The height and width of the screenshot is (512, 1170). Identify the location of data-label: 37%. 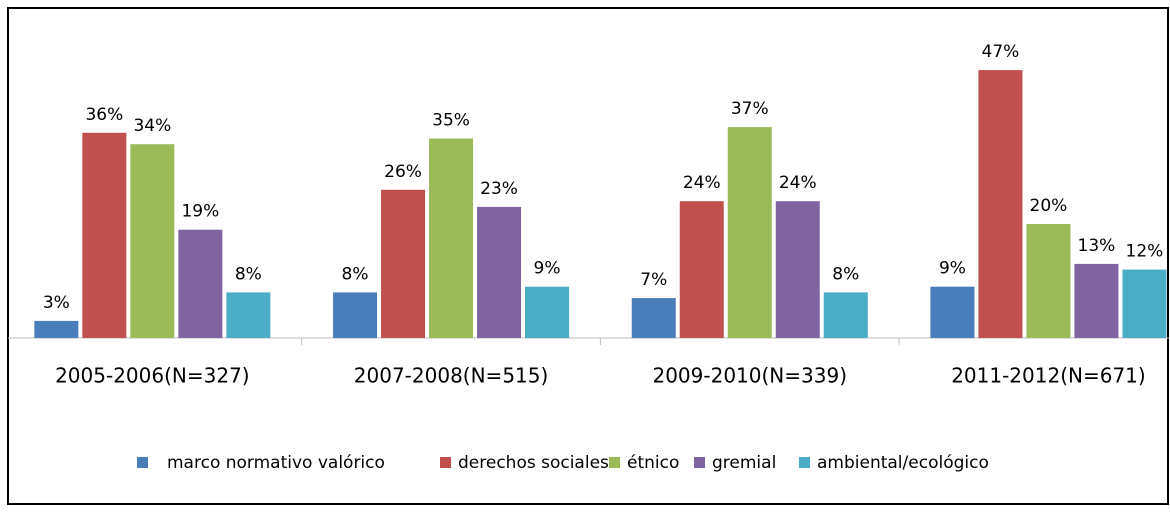
(750, 109).